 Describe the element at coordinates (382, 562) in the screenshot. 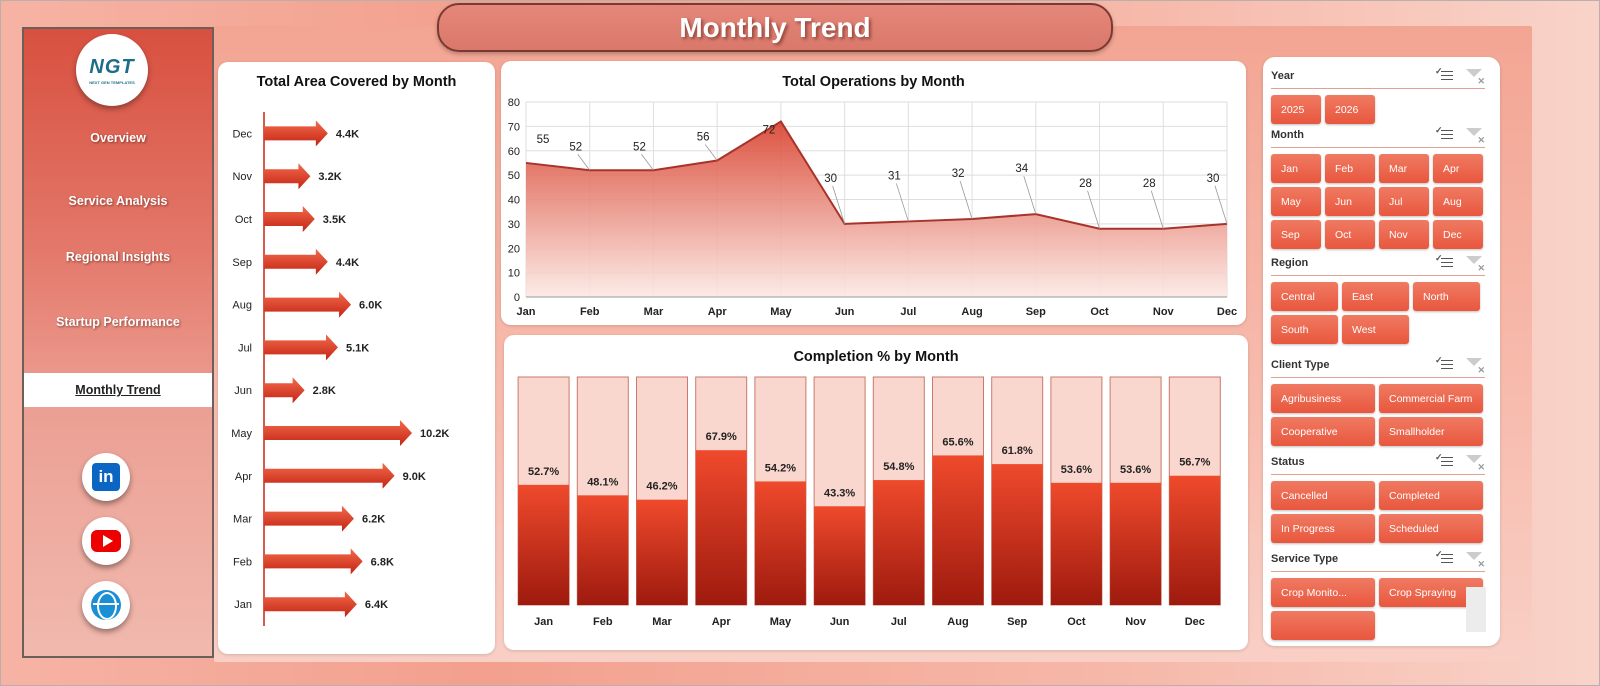

I see `area-data-label: 6.8K` at that location.